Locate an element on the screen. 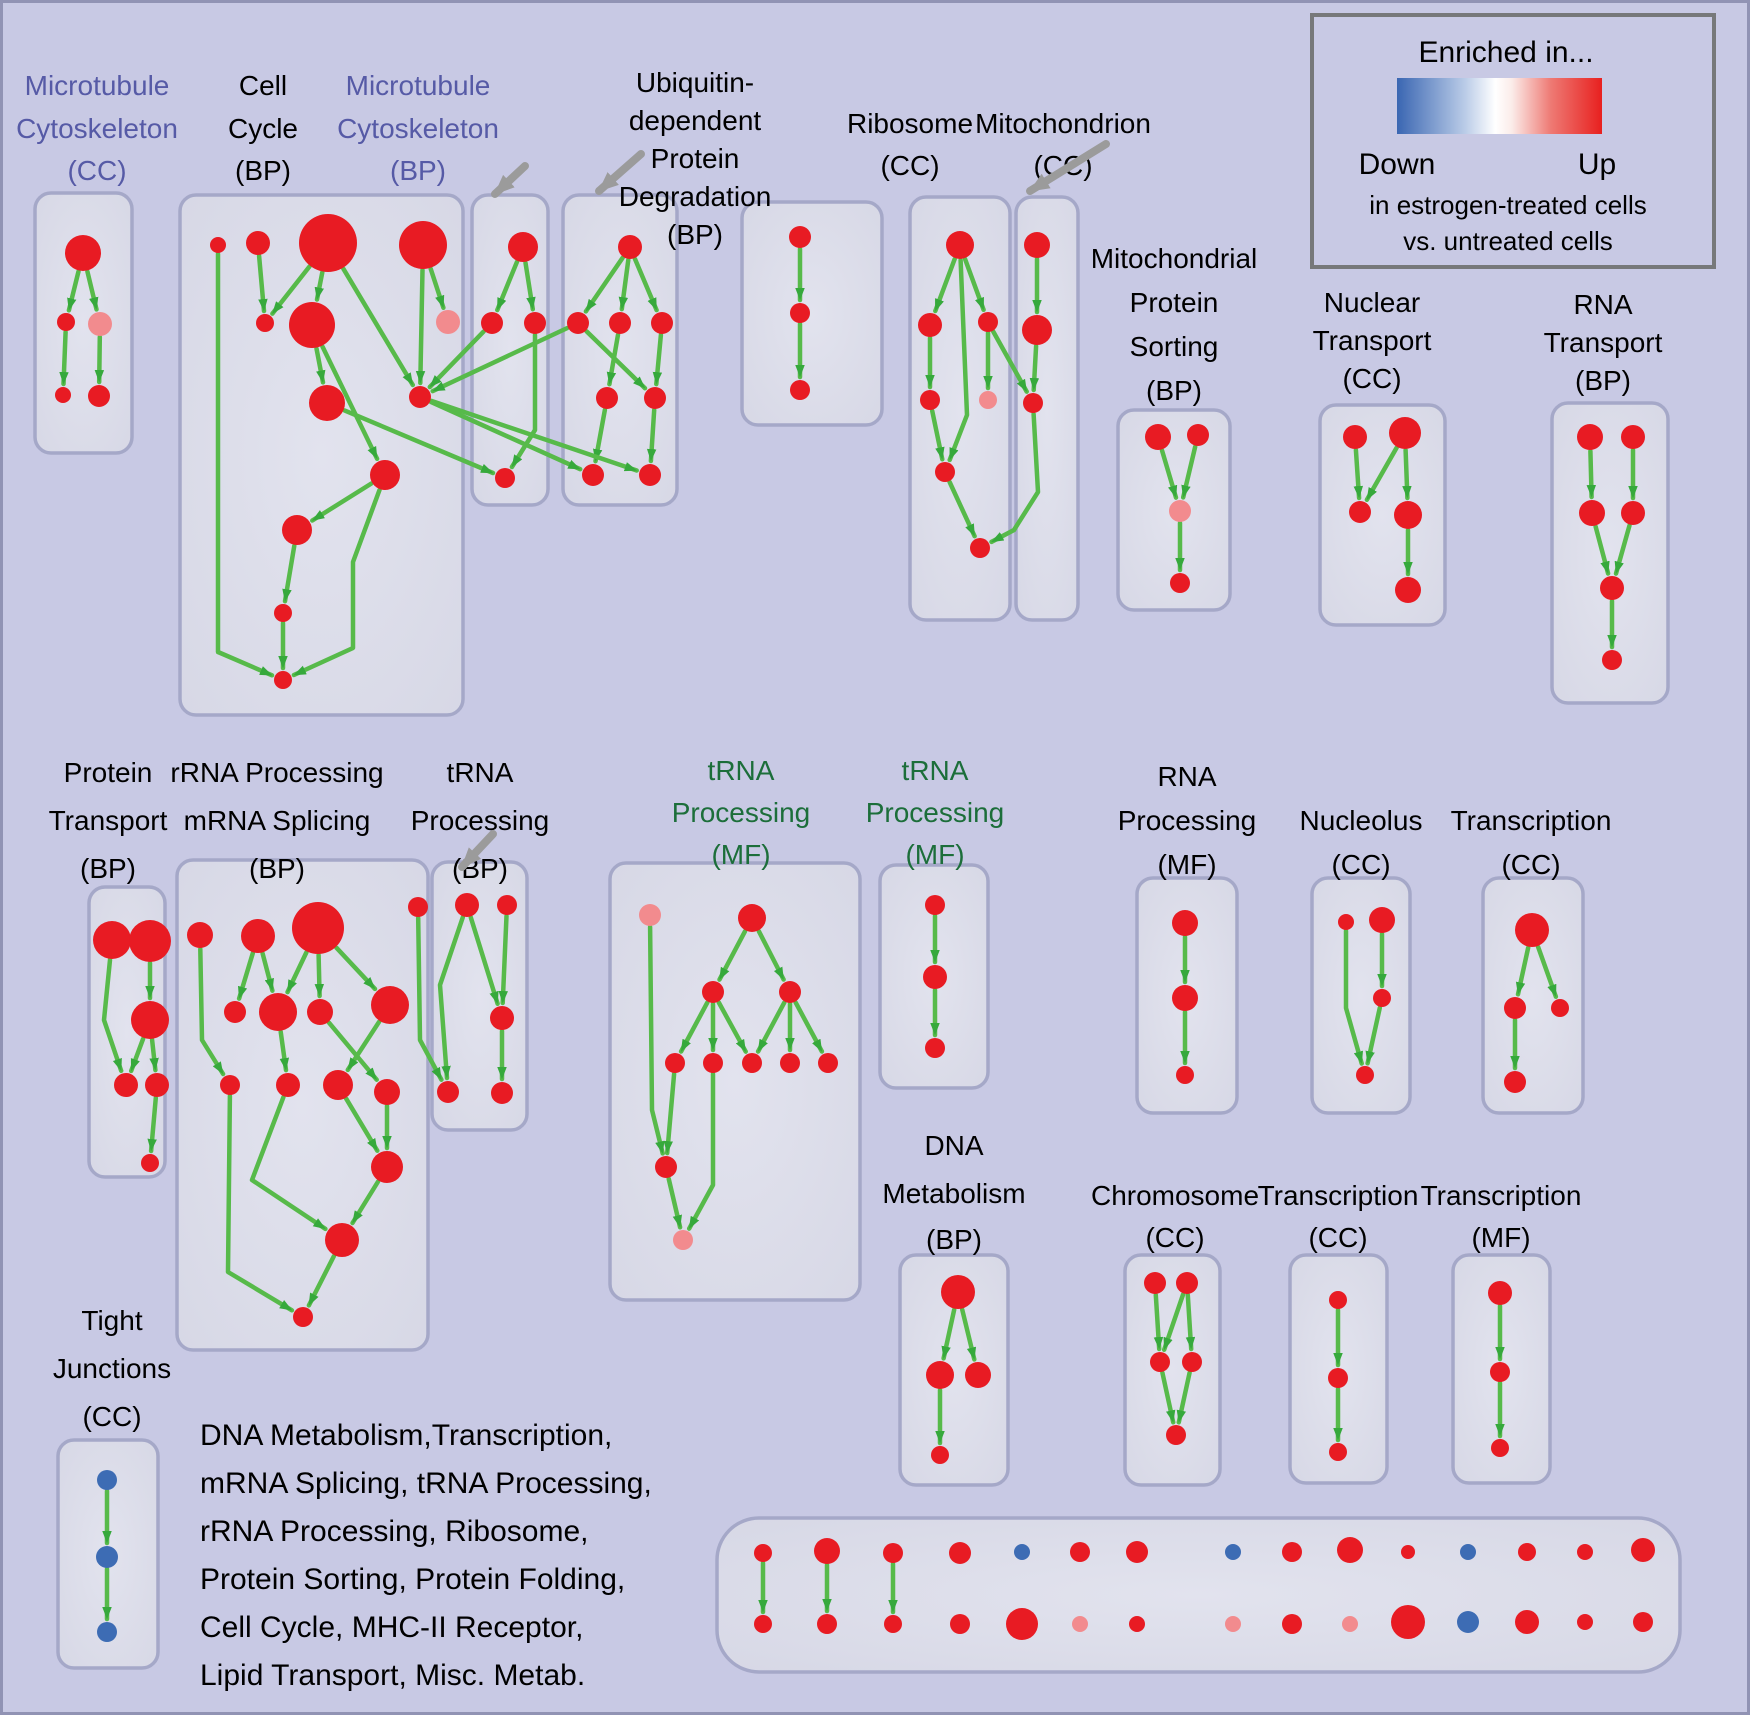 This screenshot has width=1750, height=1715. group-label-trna-mf-2-line-2: (MF) is located at coordinates (934, 854).